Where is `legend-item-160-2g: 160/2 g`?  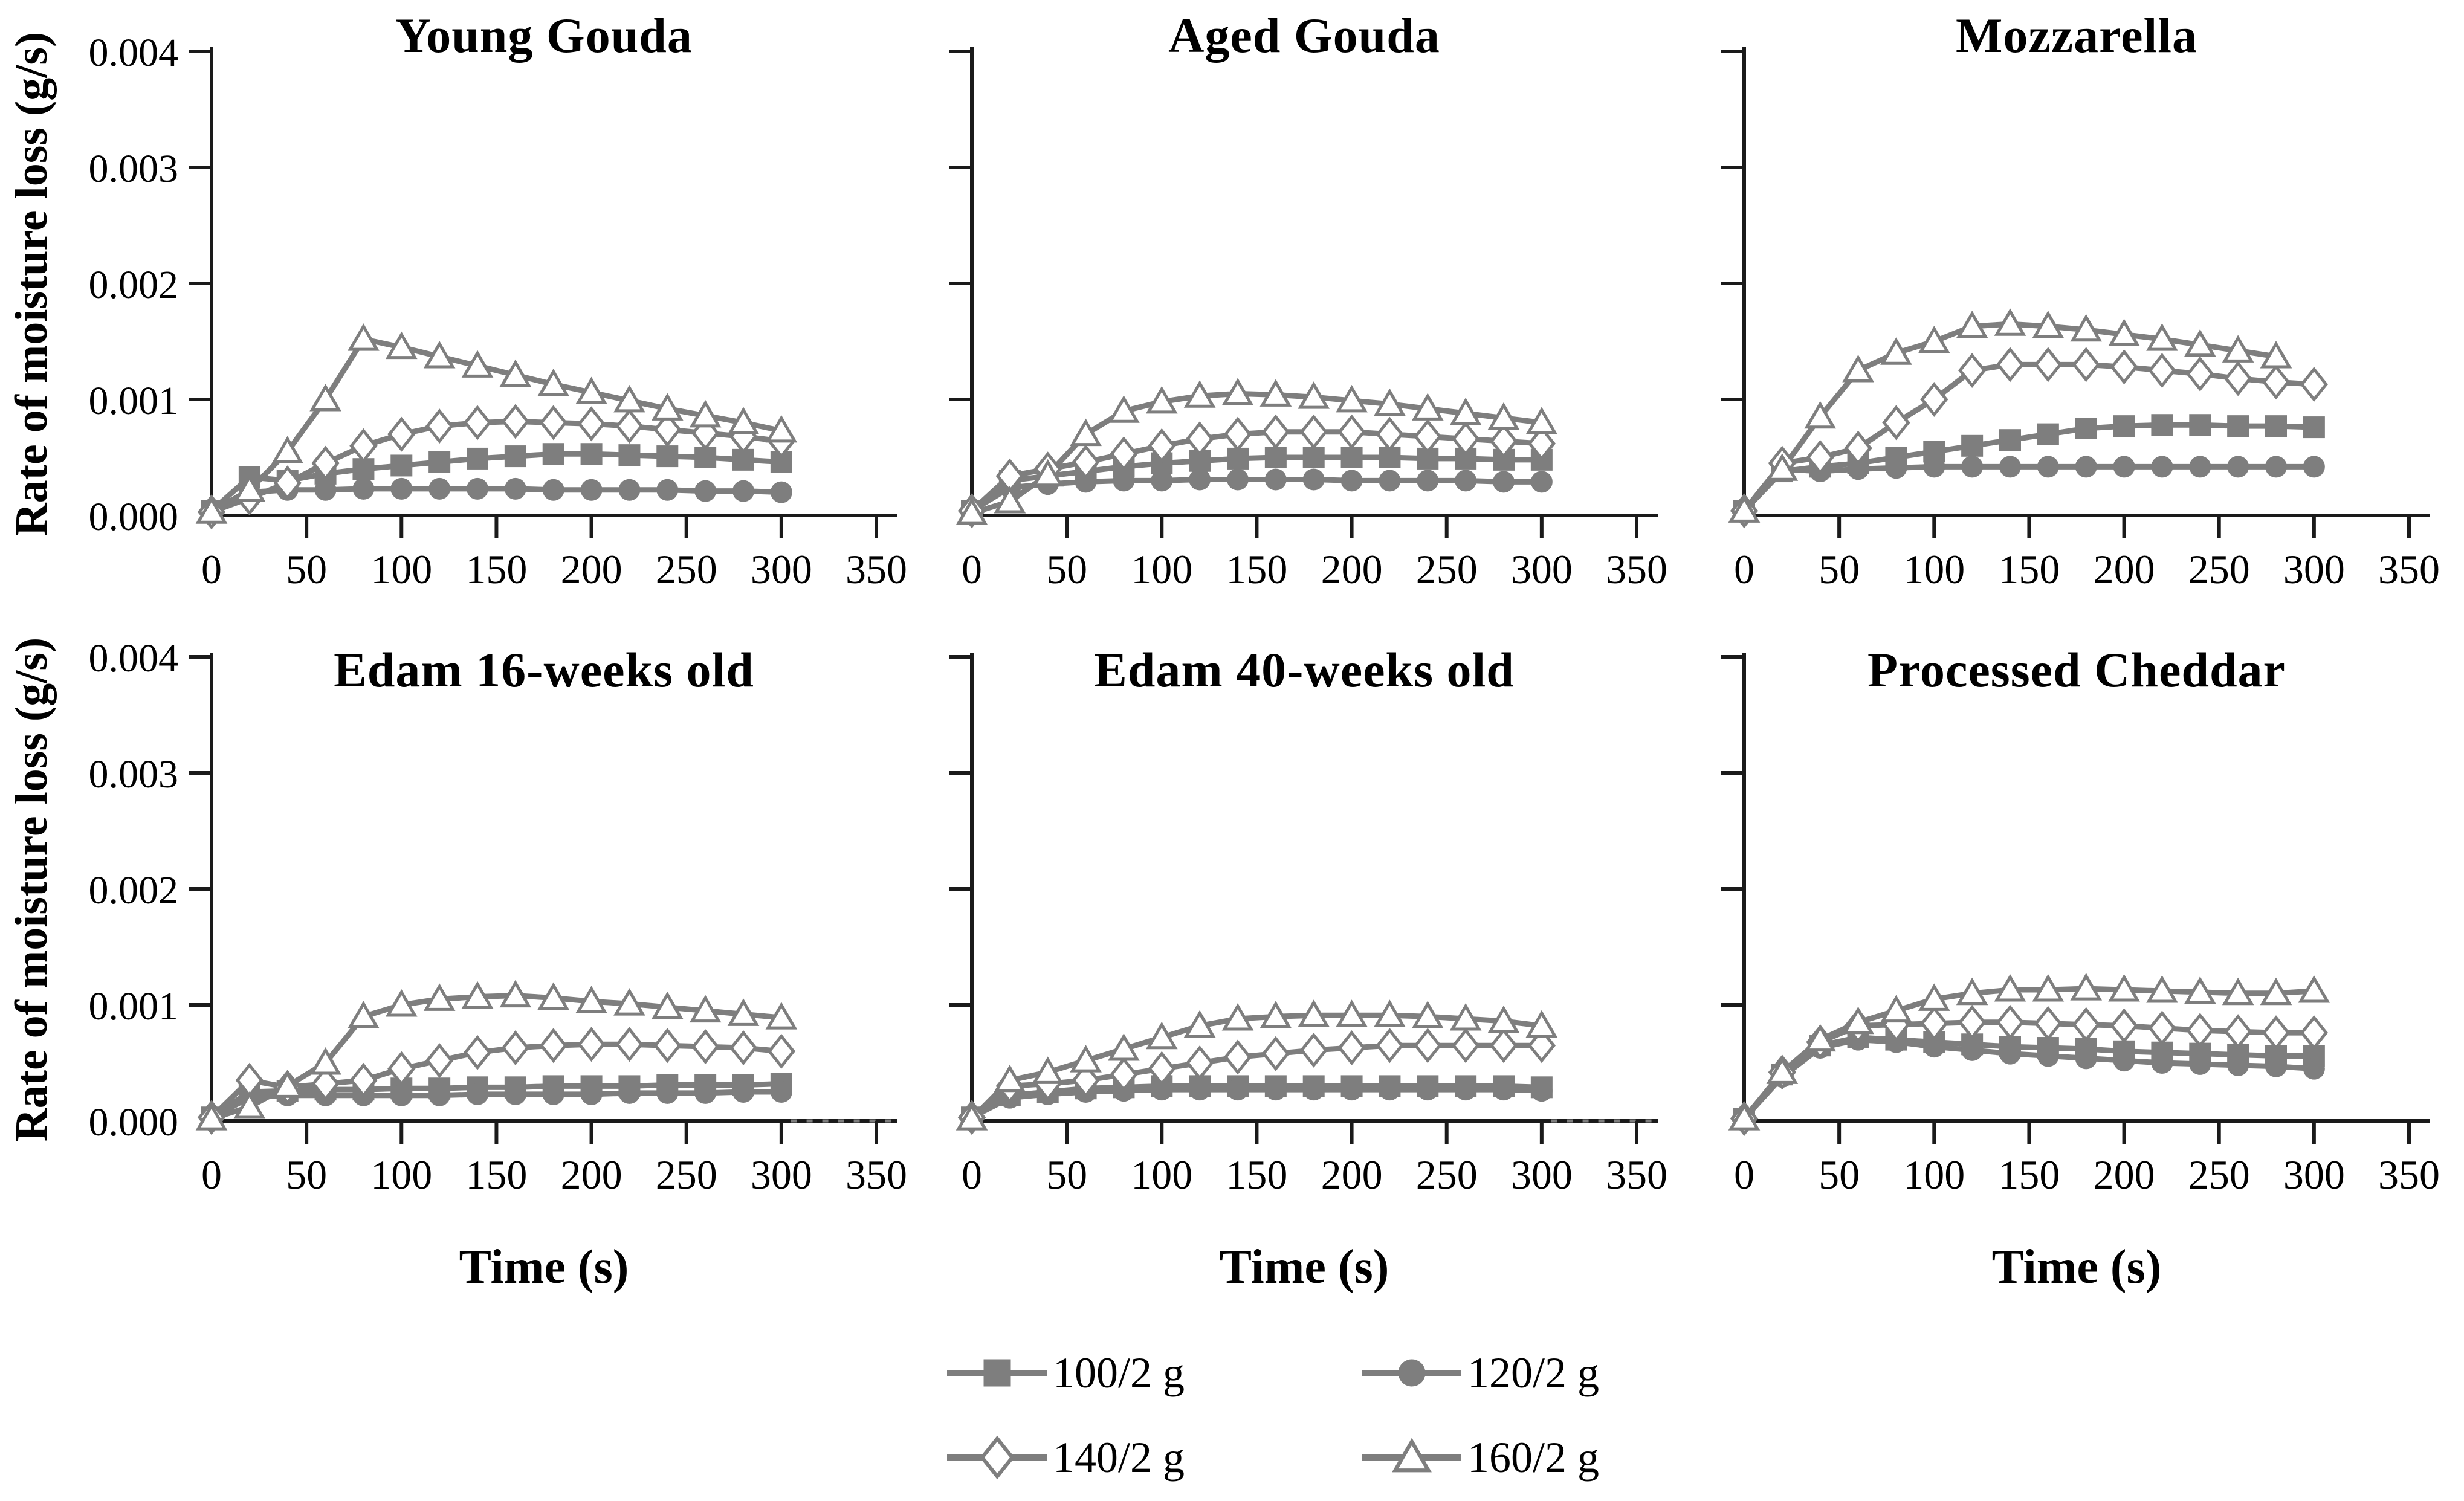 legend-item-160-2g: 160/2 g is located at coordinates (1479, 1457).